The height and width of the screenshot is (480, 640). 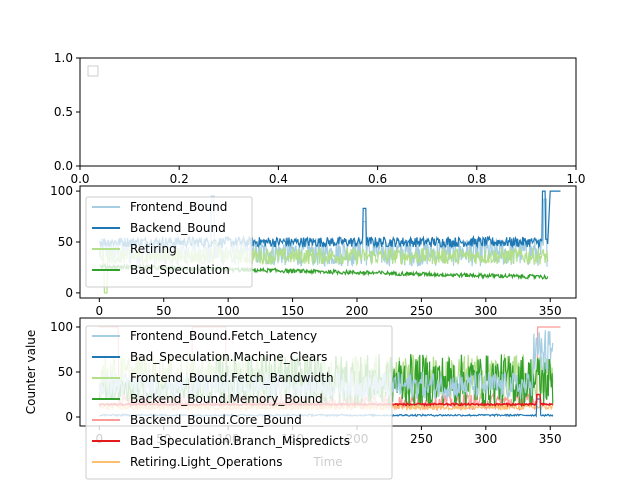 I want to click on x-tick-label: 100, so click(x=228, y=311).